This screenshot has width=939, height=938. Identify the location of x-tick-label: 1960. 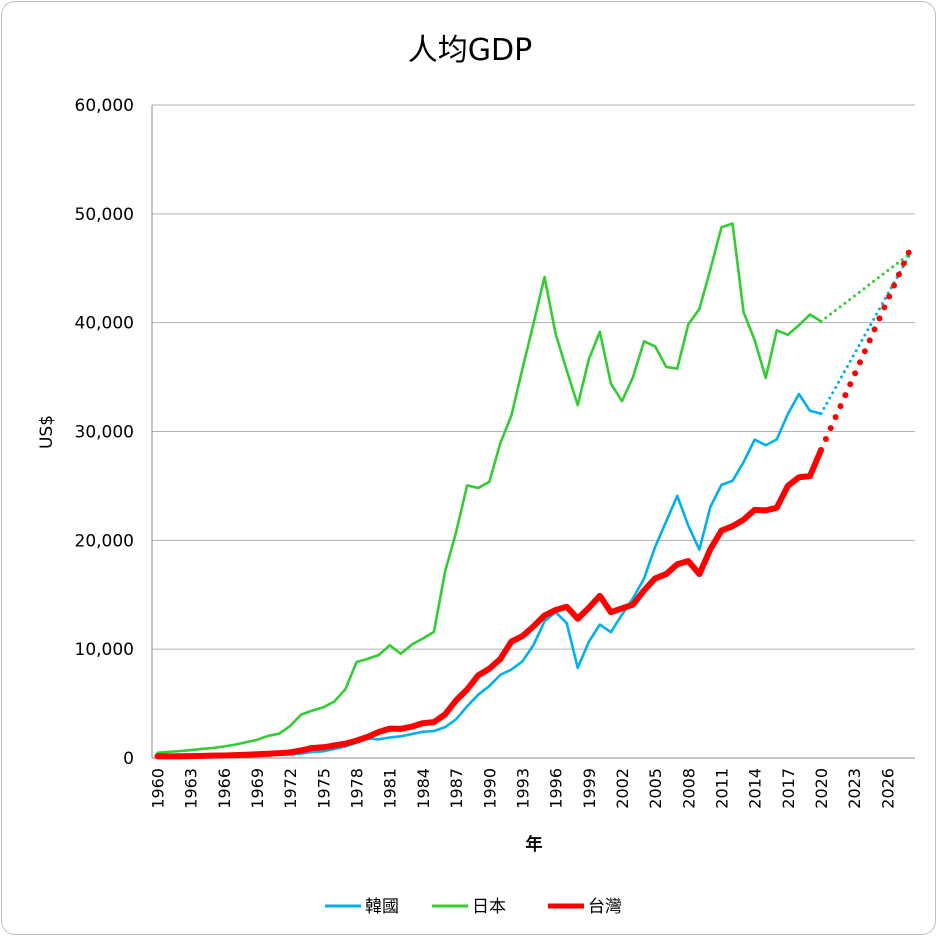
(158, 788).